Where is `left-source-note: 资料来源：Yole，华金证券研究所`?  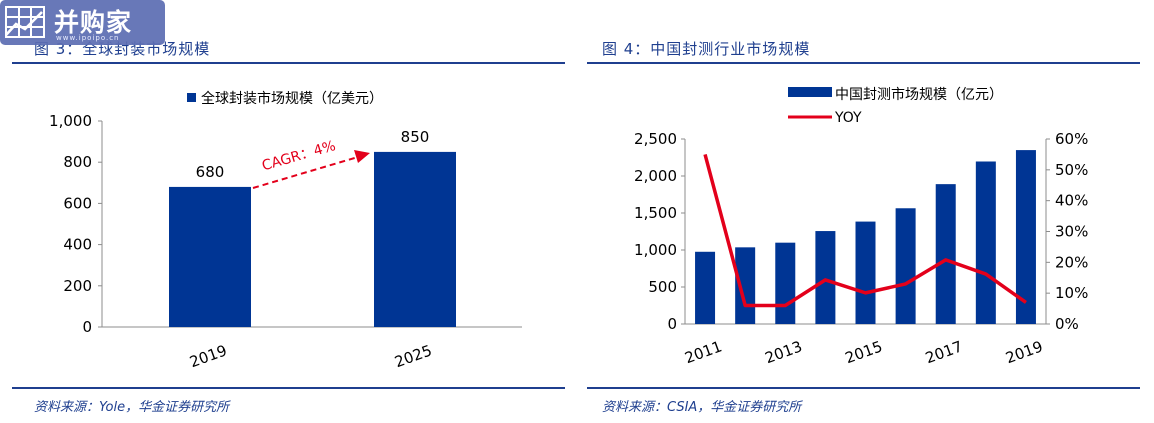 left-source-note: 资料来源：Yole，华金证券研究所 is located at coordinates (132, 407).